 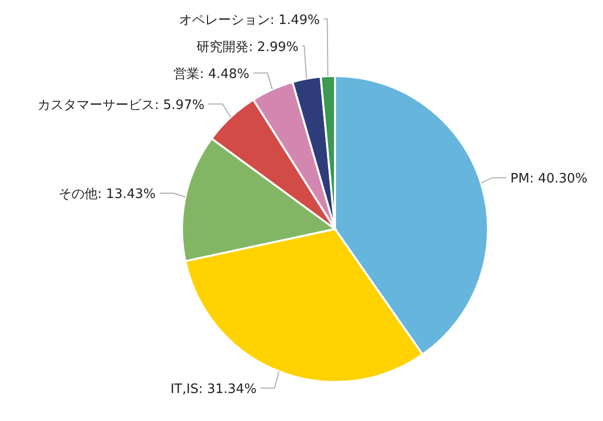 I want to click on slice-label: IT,IS: 31.34%, so click(x=213, y=390).